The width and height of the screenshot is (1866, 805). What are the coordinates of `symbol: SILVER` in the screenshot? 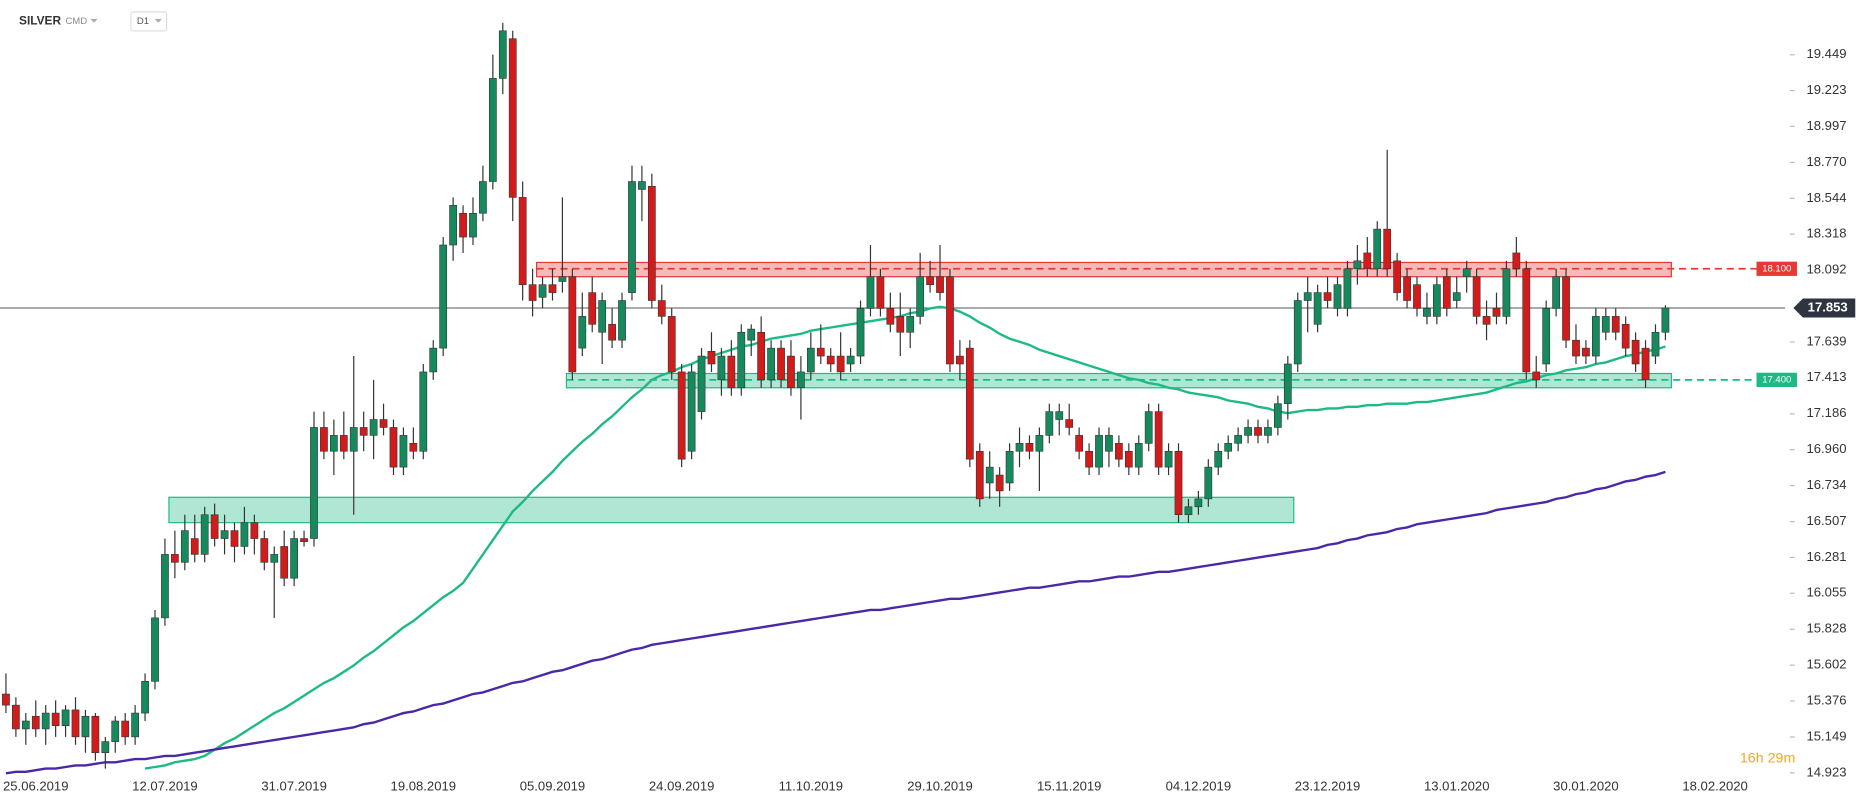 It's located at (40, 21).